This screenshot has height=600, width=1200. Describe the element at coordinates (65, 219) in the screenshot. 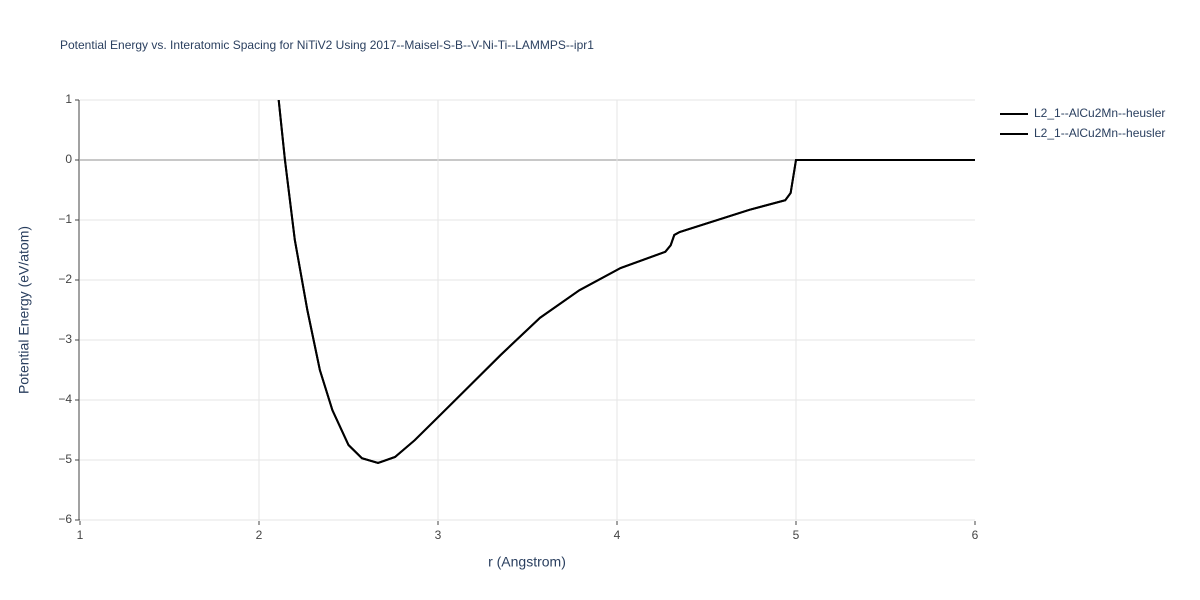

I see `y-tick-label: −1` at that location.